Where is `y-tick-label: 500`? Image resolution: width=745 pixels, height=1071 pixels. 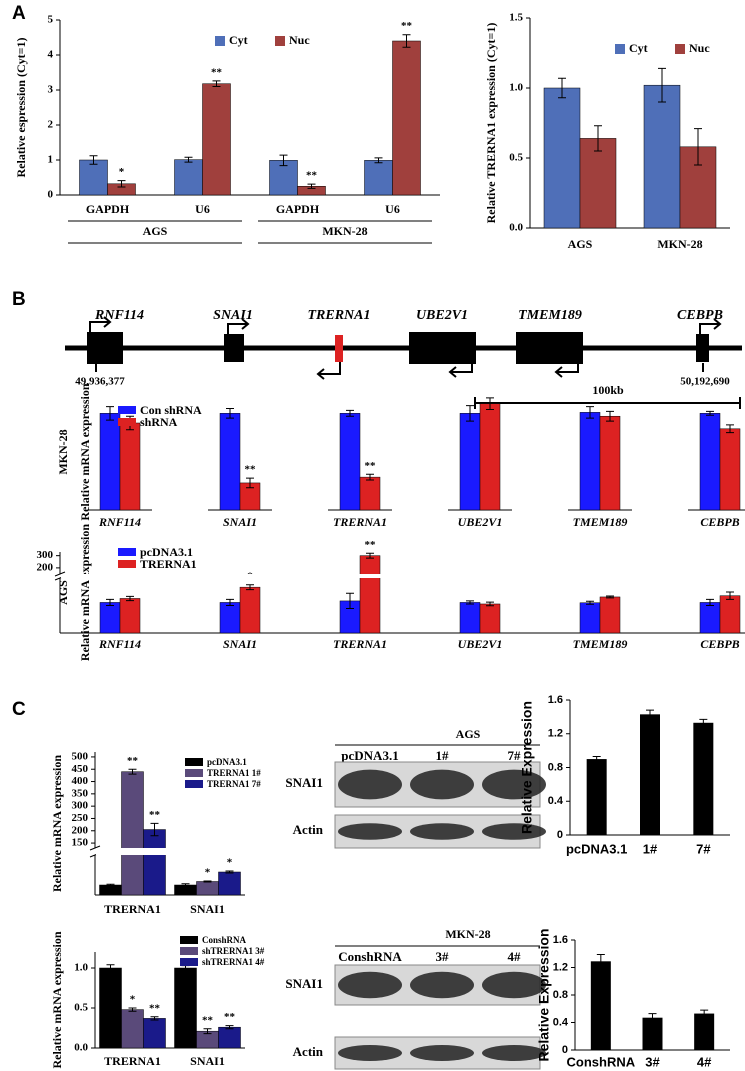
y-tick-label: 500 is located at coordinates (80, 756).